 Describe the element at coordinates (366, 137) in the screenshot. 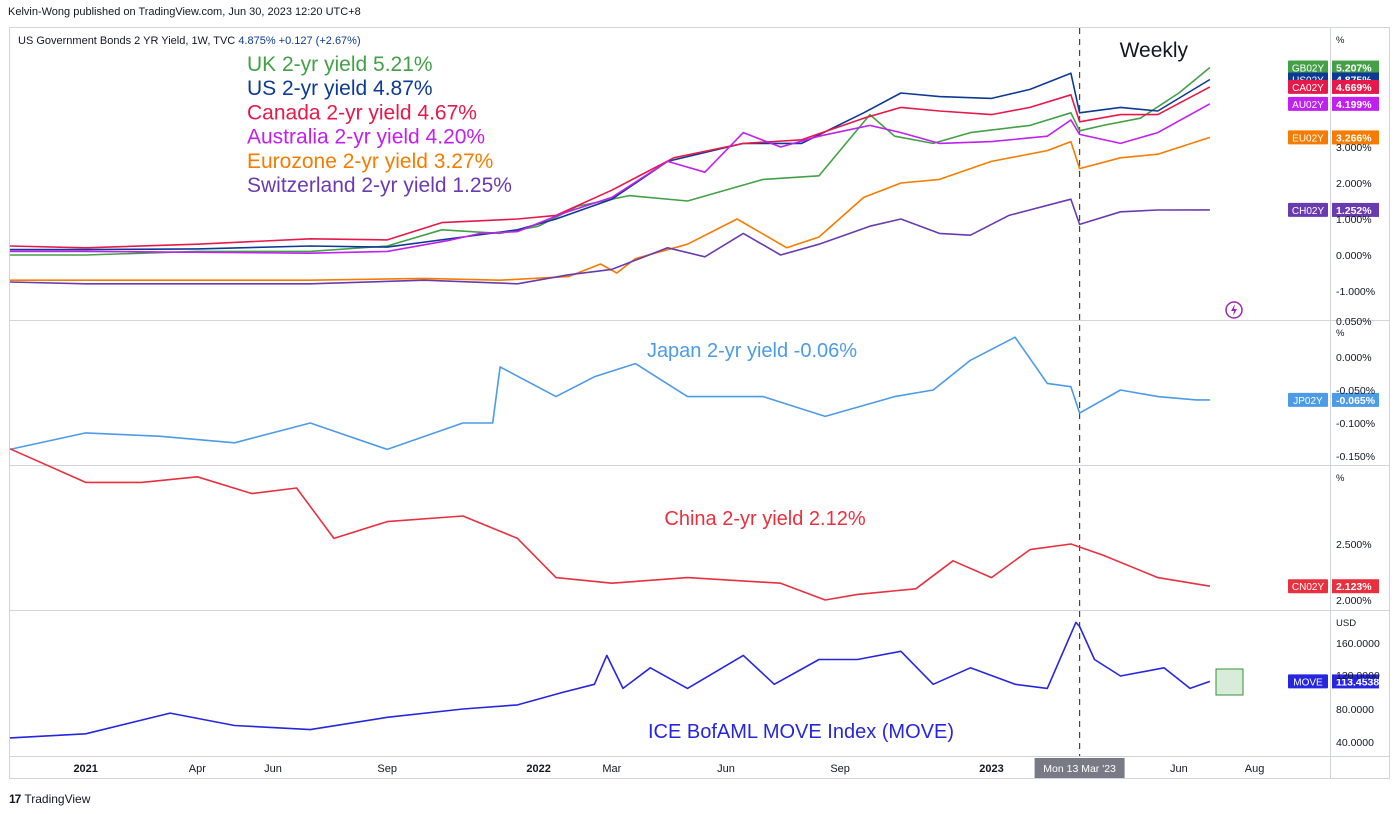

I see `legend-entry: Australia 2-yr yield 4.20%` at that location.